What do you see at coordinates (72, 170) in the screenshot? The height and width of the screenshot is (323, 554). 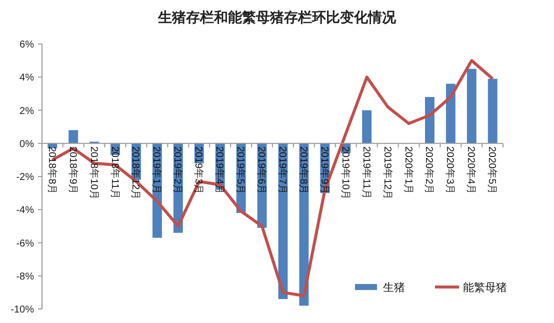 I see `x-tick-label: 2018年9月` at bounding box center [72, 170].